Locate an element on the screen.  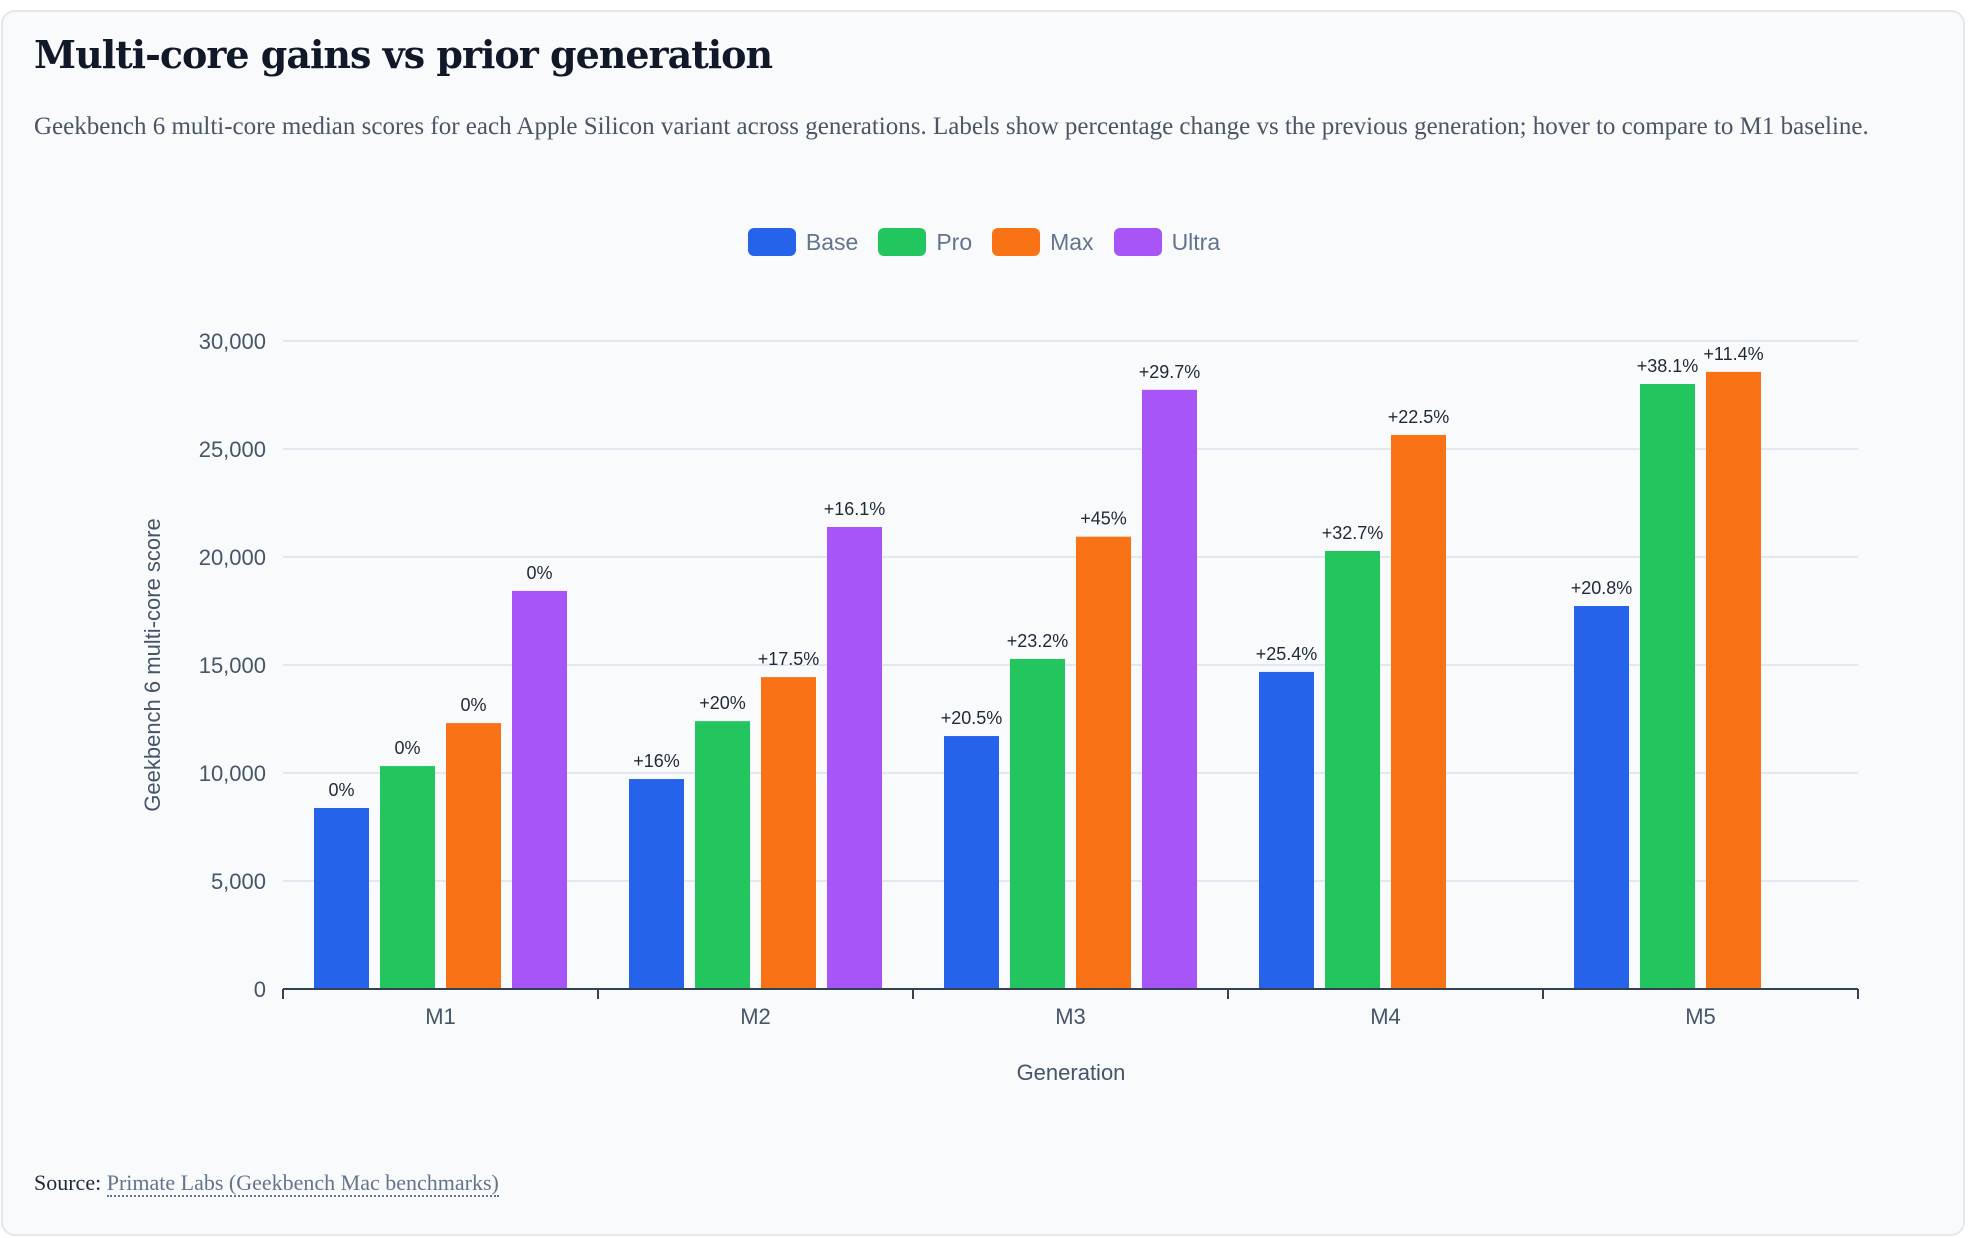
bar-data-label: +32.7% is located at coordinates (1353, 533).